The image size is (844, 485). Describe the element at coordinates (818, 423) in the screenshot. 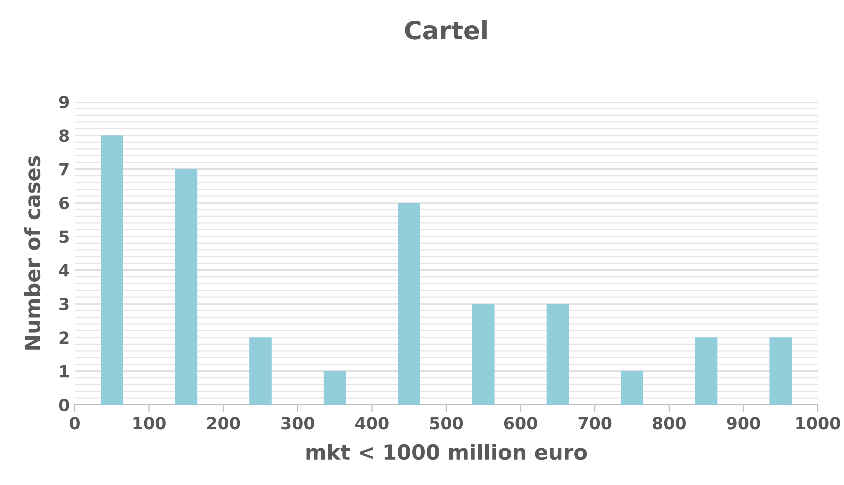

I see `x-tick-label: 1000` at that location.